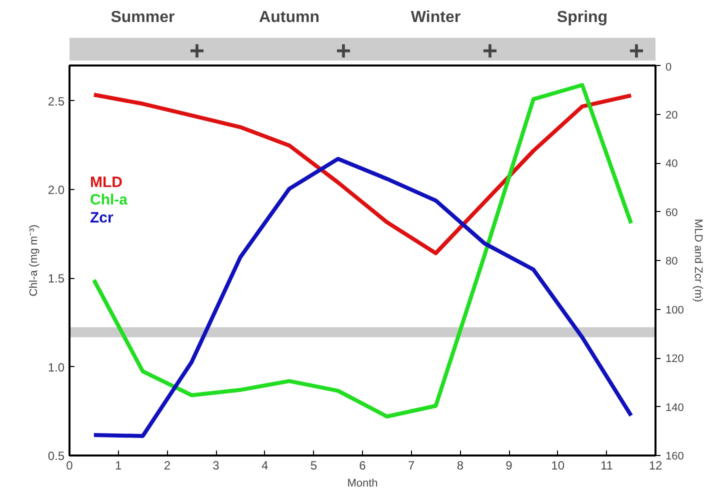 This screenshot has width=723, height=502. I want to click on y2-tick-label: 20, so click(672, 115).